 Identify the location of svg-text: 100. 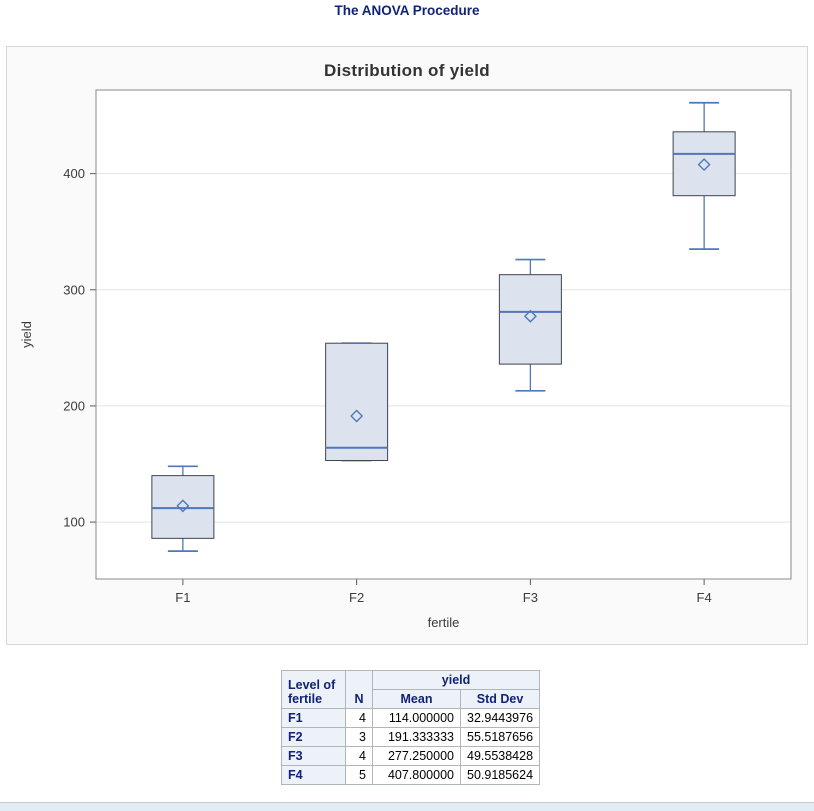
(74, 522).